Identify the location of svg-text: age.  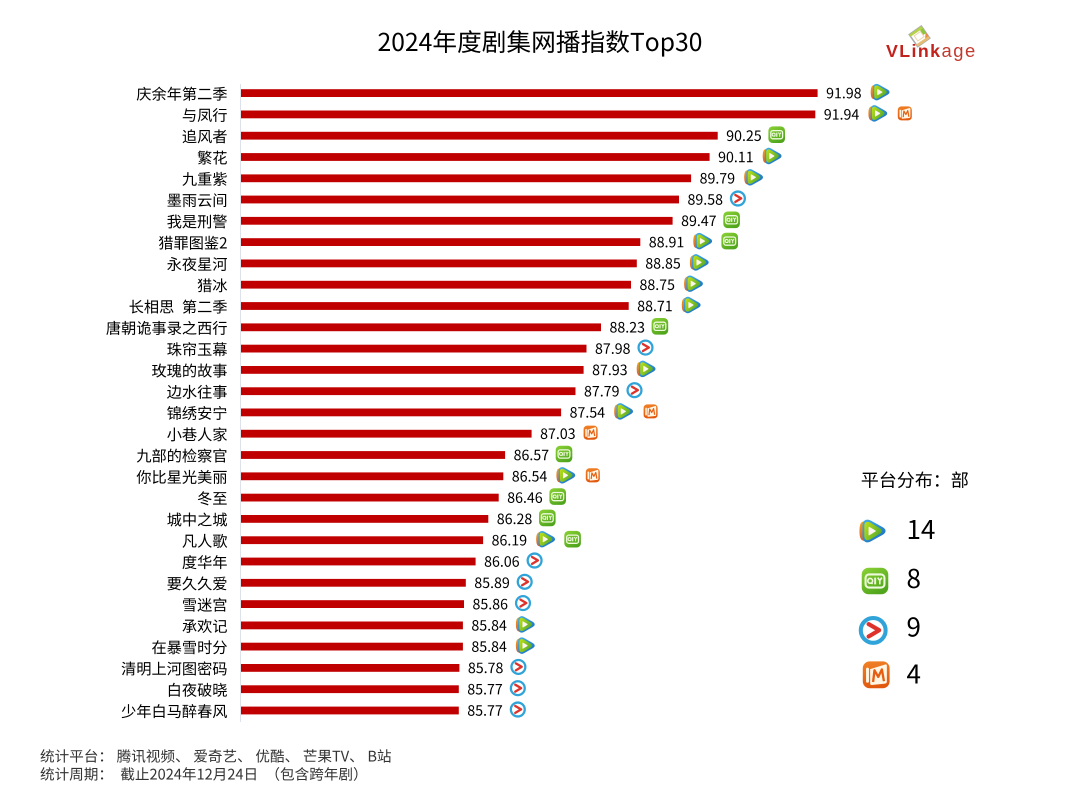
(959, 50).